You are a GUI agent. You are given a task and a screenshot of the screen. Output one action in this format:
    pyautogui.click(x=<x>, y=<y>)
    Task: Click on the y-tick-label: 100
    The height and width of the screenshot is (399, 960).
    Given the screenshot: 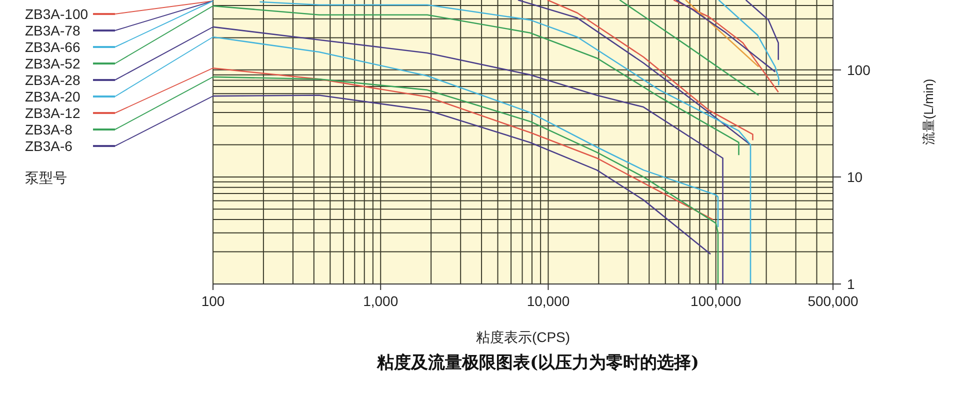 What is the action you would take?
    pyautogui.click(x=859, y=70)
    